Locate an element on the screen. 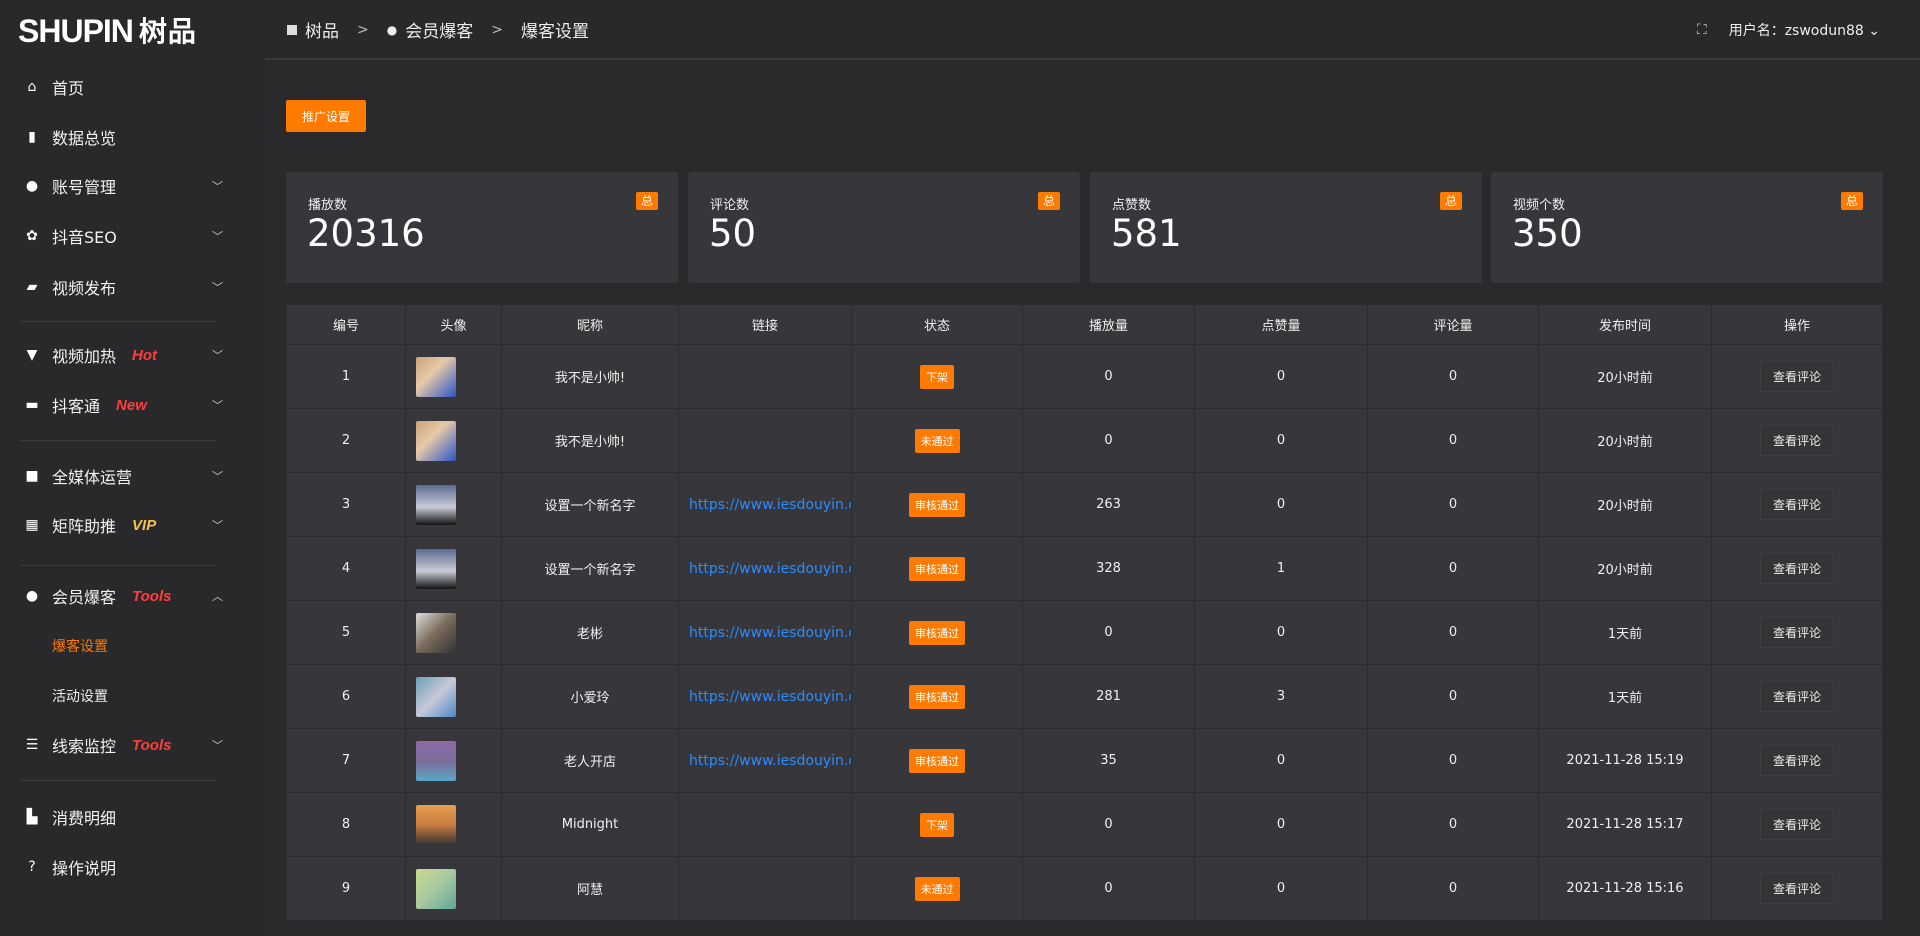  sidebar-item-label: 数据总览 is located at coordinates (84, 138).